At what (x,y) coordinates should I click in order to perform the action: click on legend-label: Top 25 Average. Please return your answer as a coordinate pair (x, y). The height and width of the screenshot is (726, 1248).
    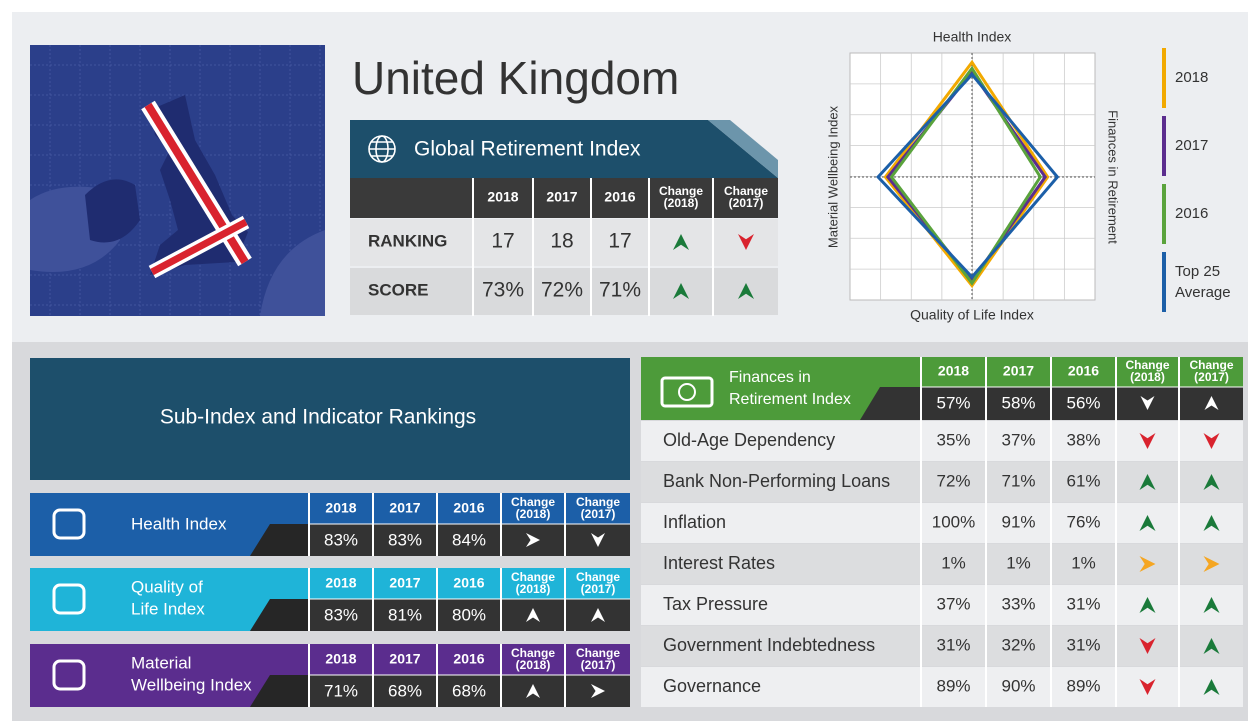
    Looking at the image, I should click on (1203, 282).